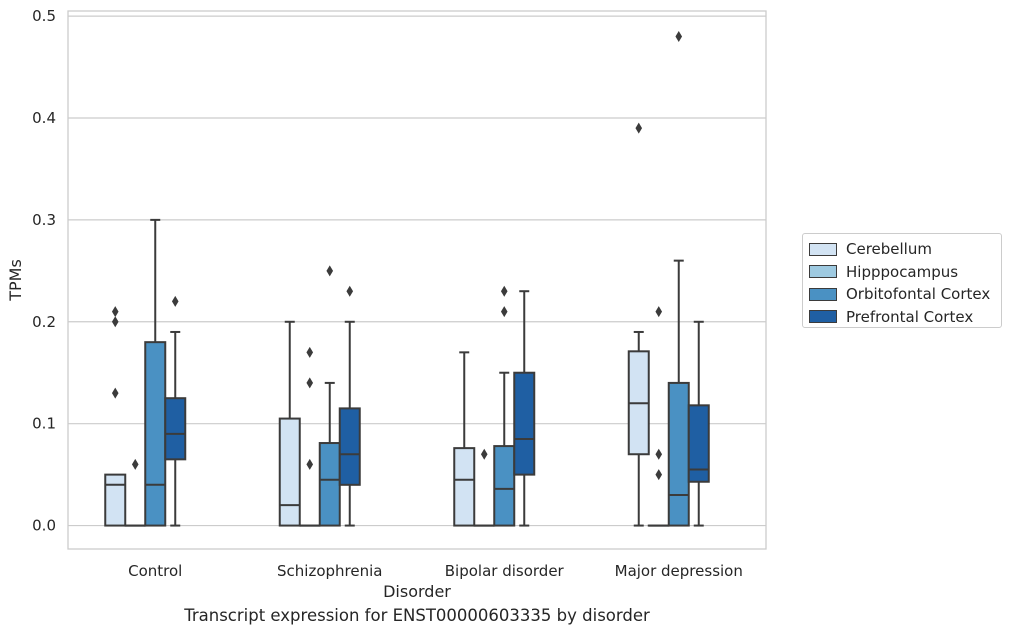  Describe the element at coordinates (889, 249) in the screenshot. I see `legend-label: Cerebellum` at that location.